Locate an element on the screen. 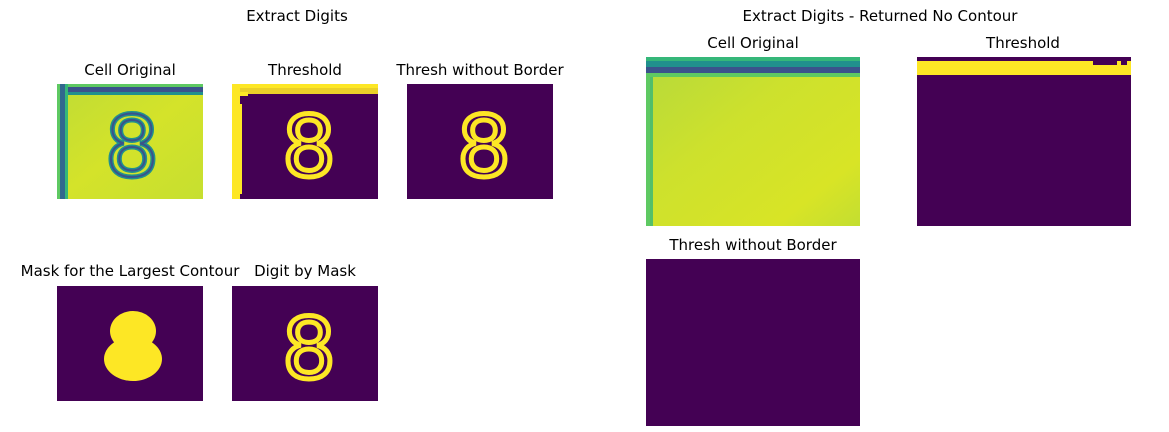 Image resolution: width=1169 pixels, height=432 pixels. digit-eight: 8 is located at coordinates (131, 147).